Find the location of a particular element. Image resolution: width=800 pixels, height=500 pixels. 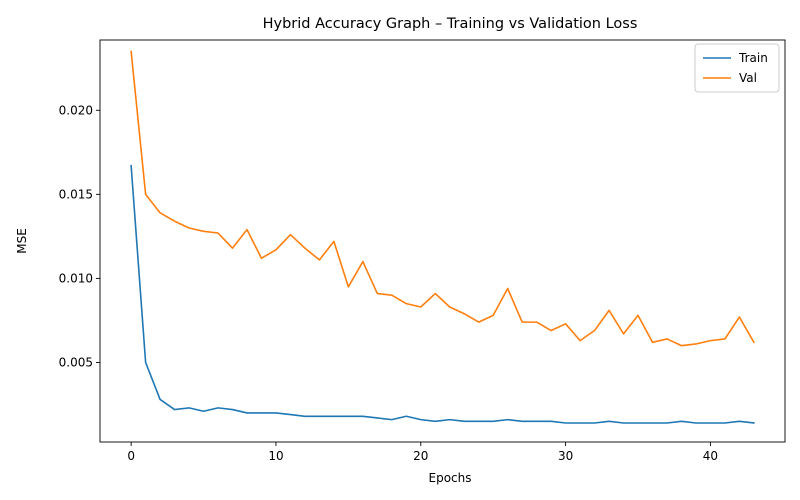

y-axis-label: MSE is located at coordinates (22, 241).